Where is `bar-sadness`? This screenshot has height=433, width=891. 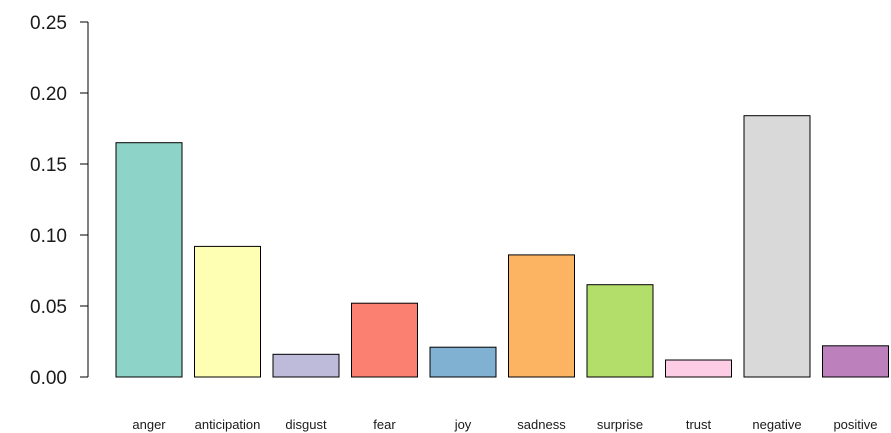 bar-sadness is located at coordinates (541, 316).